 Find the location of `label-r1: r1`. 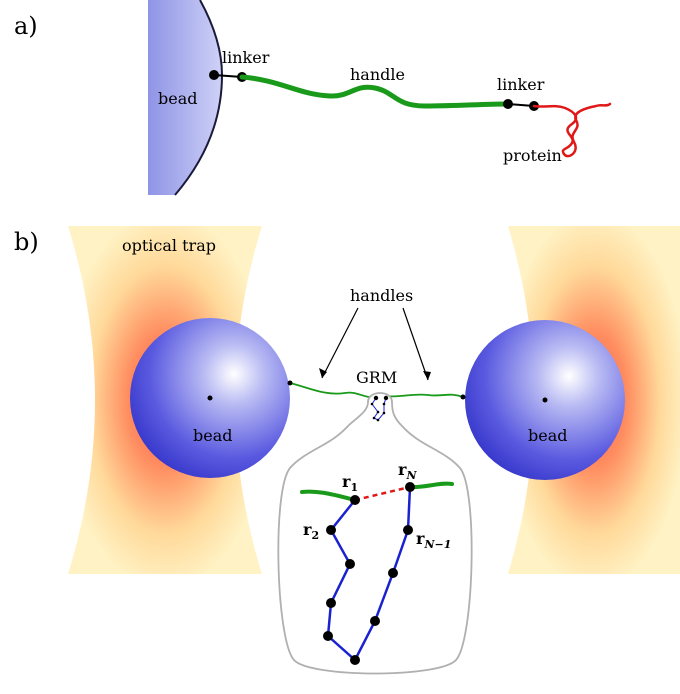

label-r1: r1 is located at coordinates (350, 483).